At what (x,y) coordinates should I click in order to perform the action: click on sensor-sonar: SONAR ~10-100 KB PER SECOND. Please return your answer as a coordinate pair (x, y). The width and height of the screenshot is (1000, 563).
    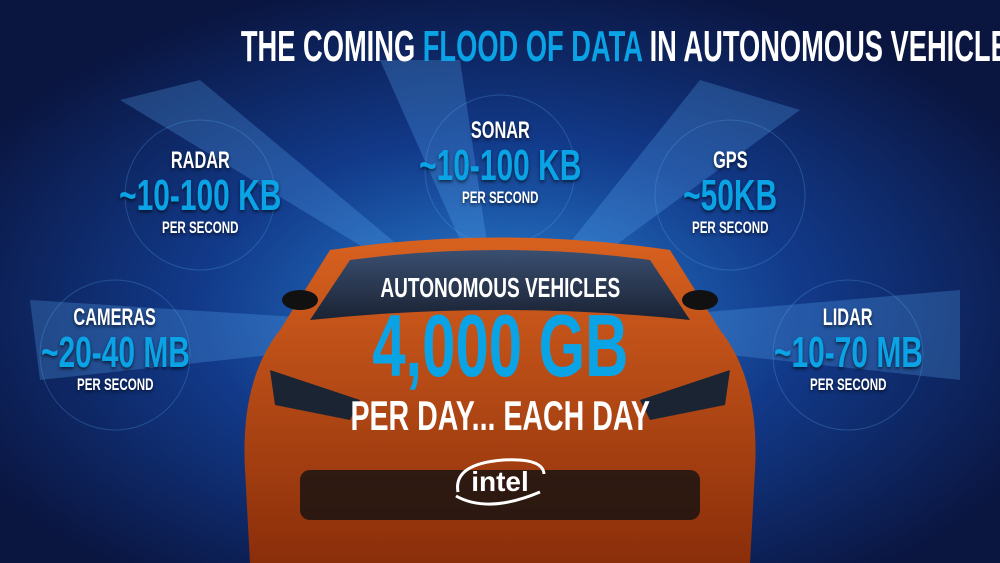
    Looking at the image, I should click on (500, 163).